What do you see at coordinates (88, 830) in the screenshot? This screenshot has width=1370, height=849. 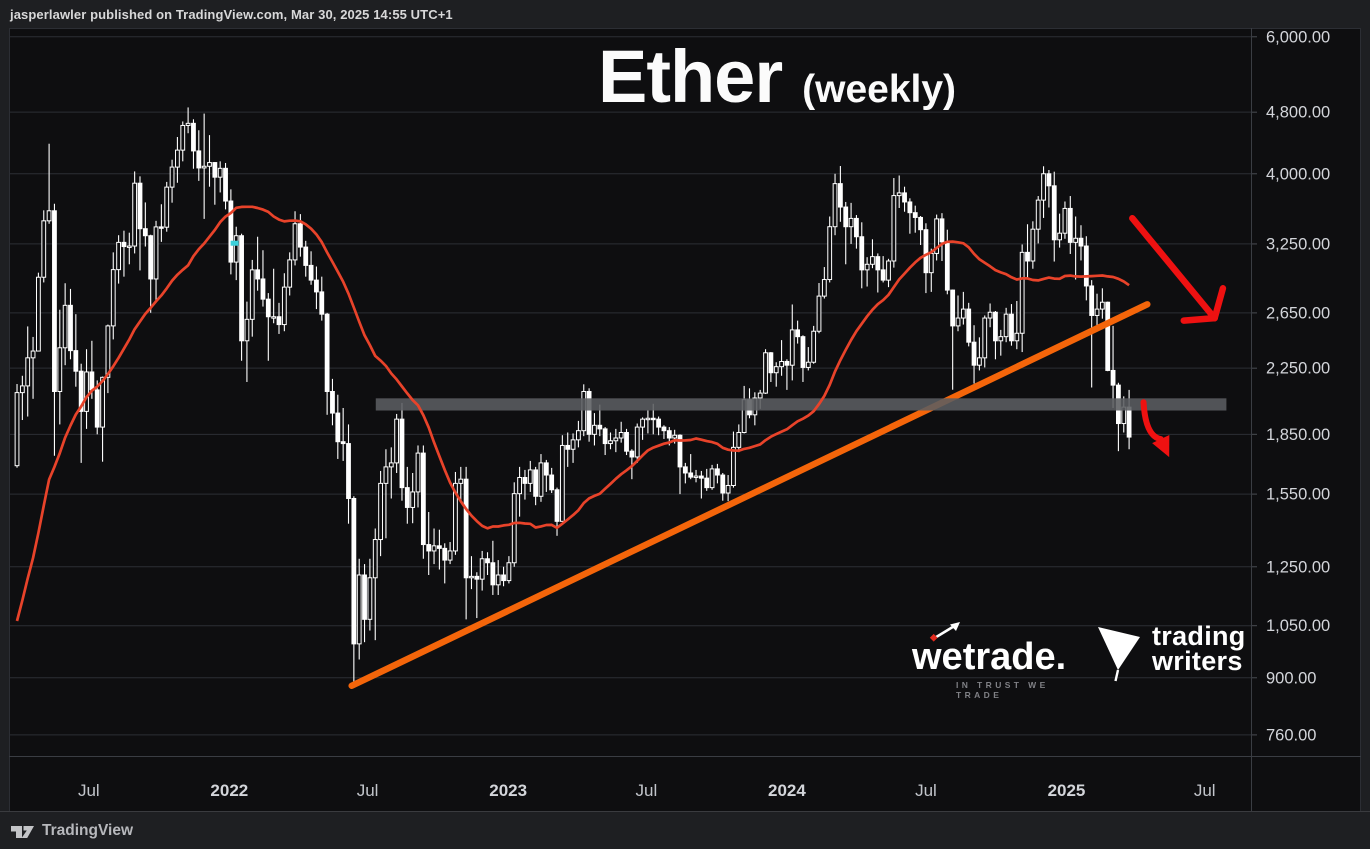 I see `tradingview-brand-text: TradingView` at bounding box center [88, 830].